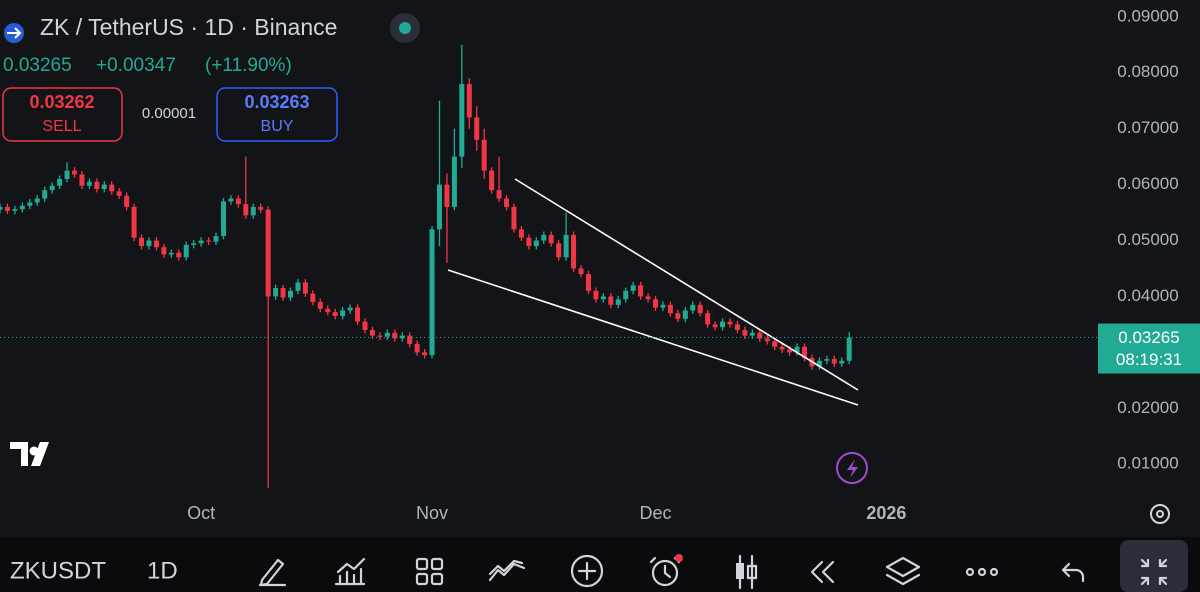  I want to click on tv-logo-dot, so click(34, 451).